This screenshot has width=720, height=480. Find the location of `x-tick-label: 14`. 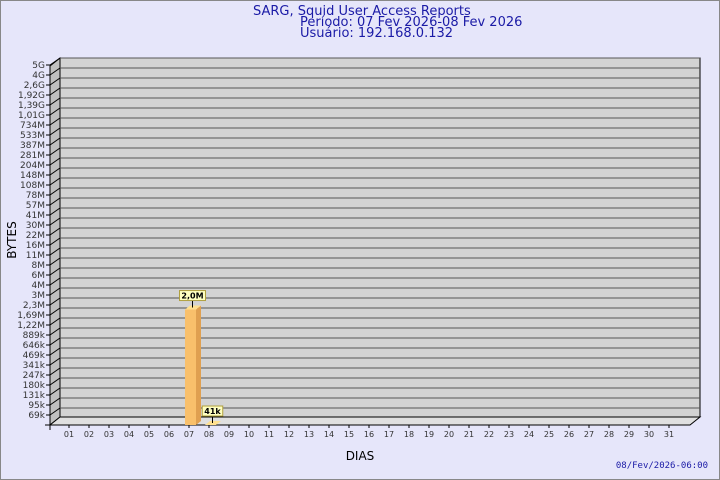

x-tick-label: 14 is located at coordinates (329, 434).